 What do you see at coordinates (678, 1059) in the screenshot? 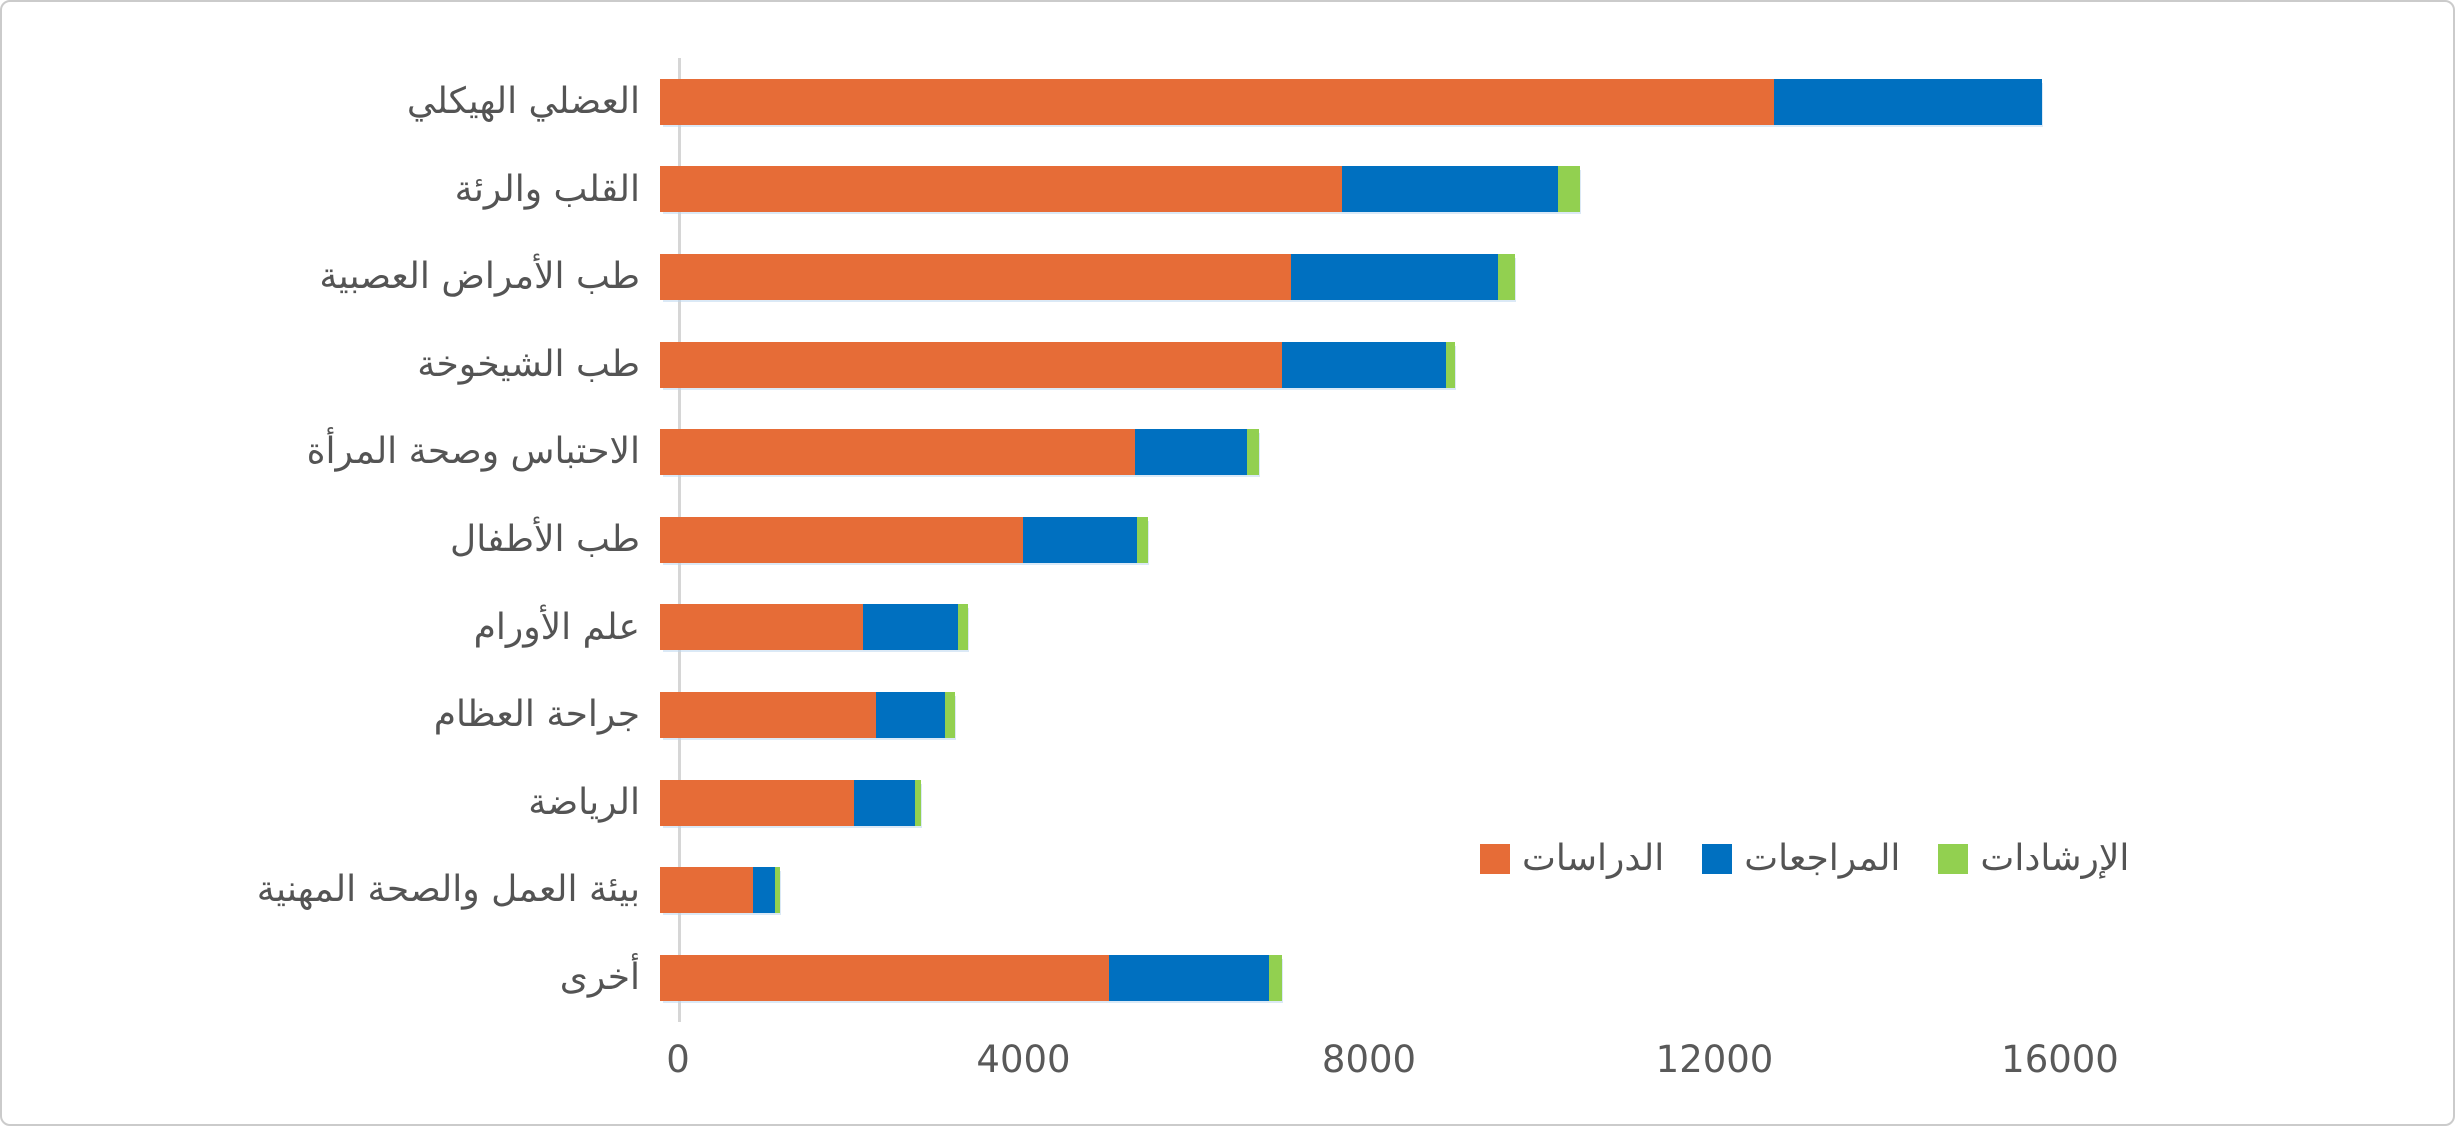
I see `x-axis-tick-label: 0` at bounding box center [678, 1059].